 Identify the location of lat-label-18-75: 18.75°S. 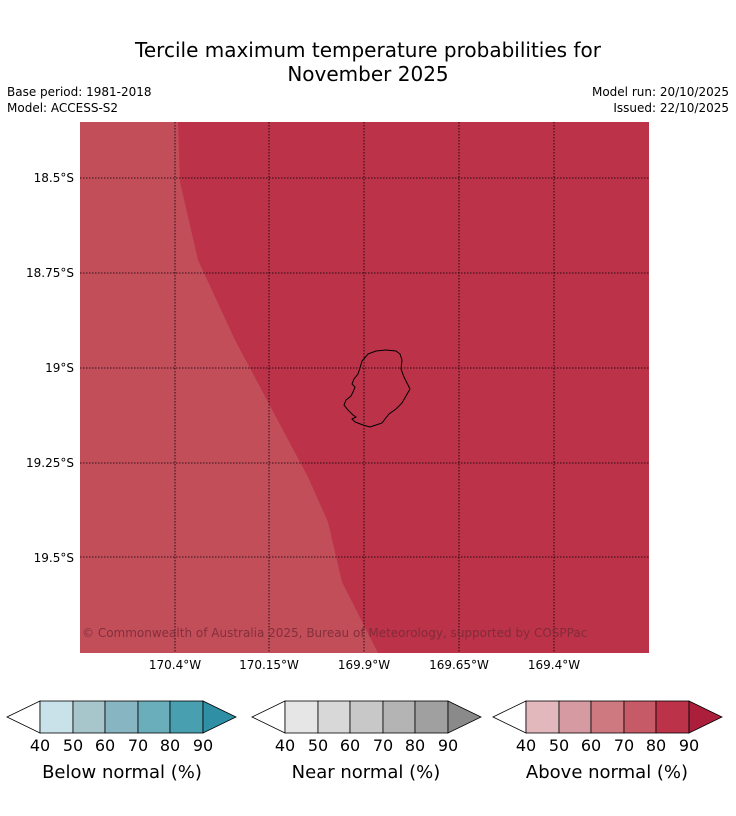
(50, 273).